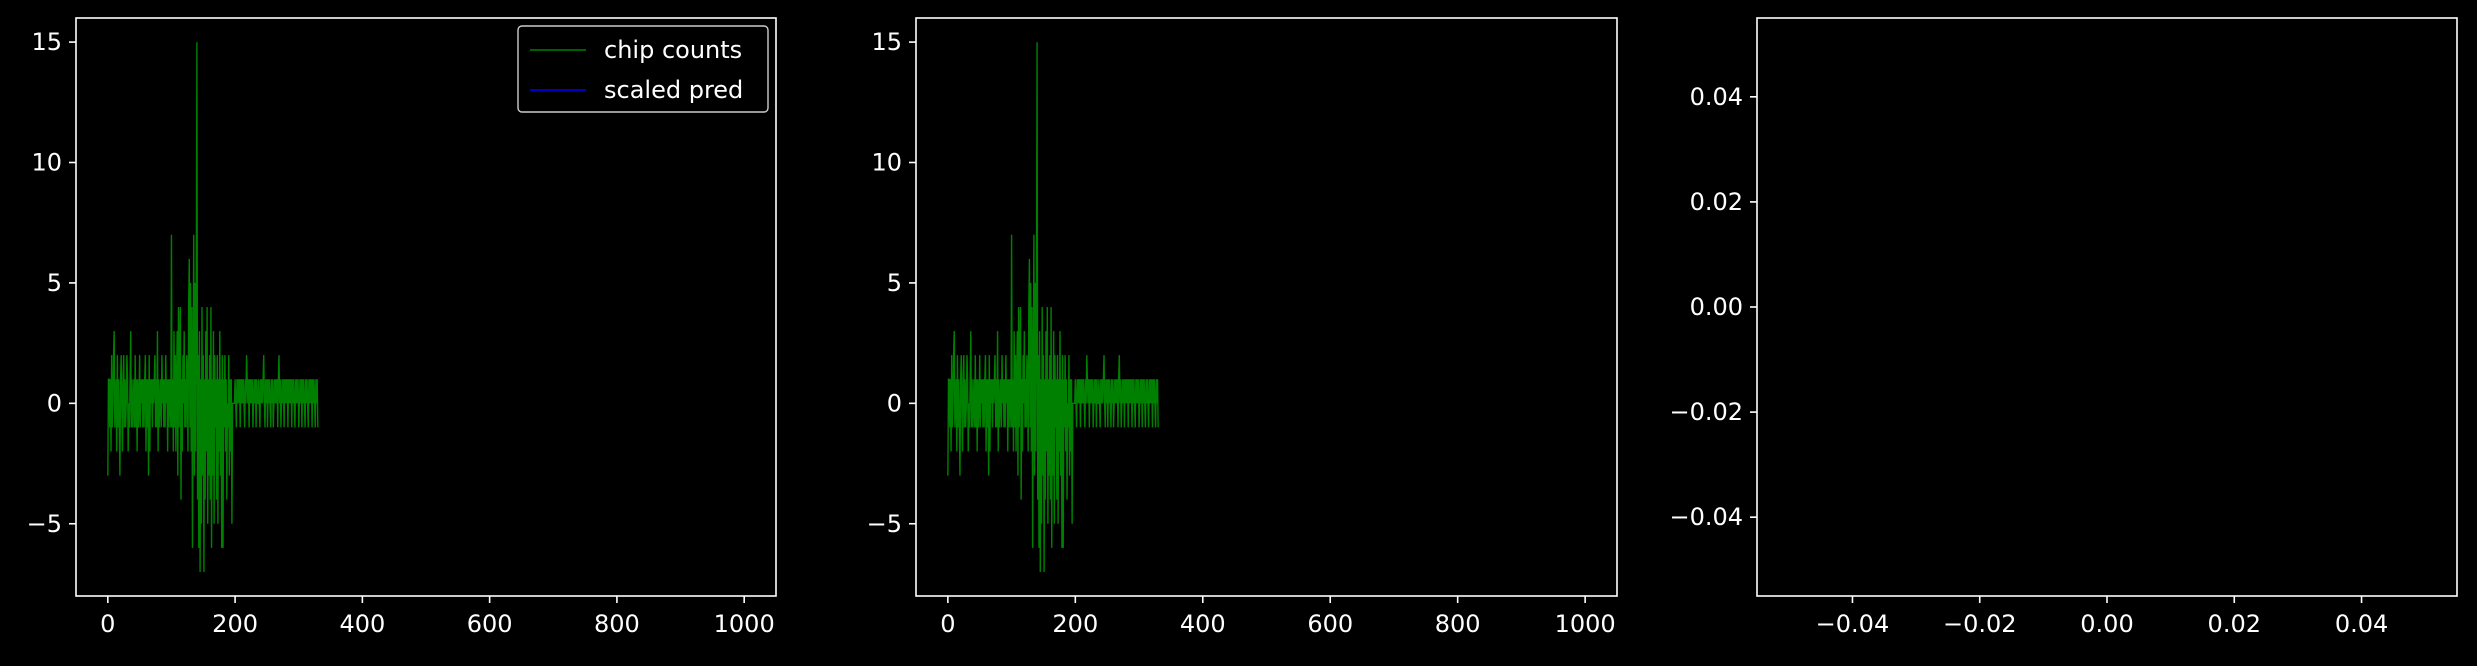 This screenshot has width=2477, height=666. I want to click on legend: chip counts scaled pred, so click(643, 69).